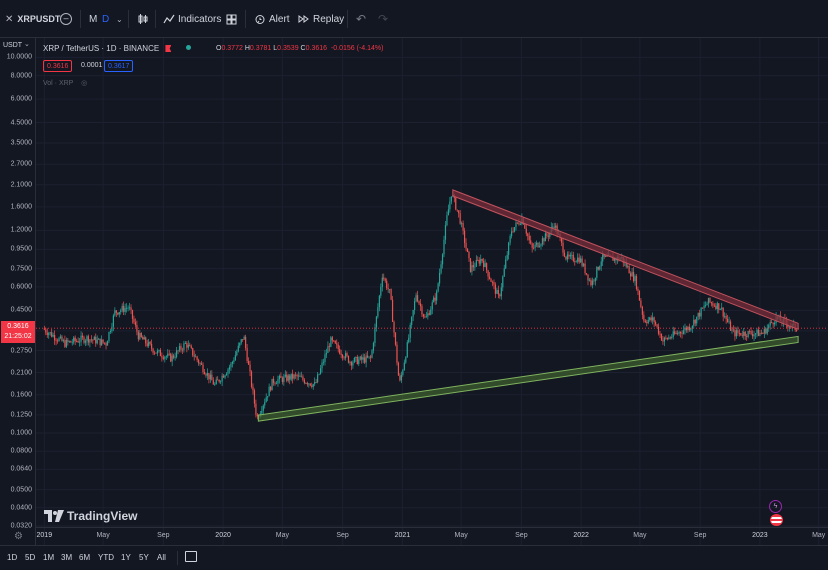 The image size is (828, 570). I want to click on chevron-down-icon: ⌄, so click(119, 19).